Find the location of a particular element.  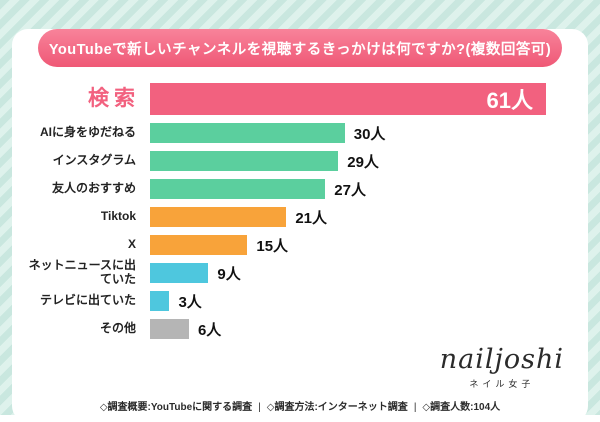

title-banner: YouTubeで新しいチャンネルを視聴するきっかけは何ですか?(複数回答可) is located at coordinates (300, 48).